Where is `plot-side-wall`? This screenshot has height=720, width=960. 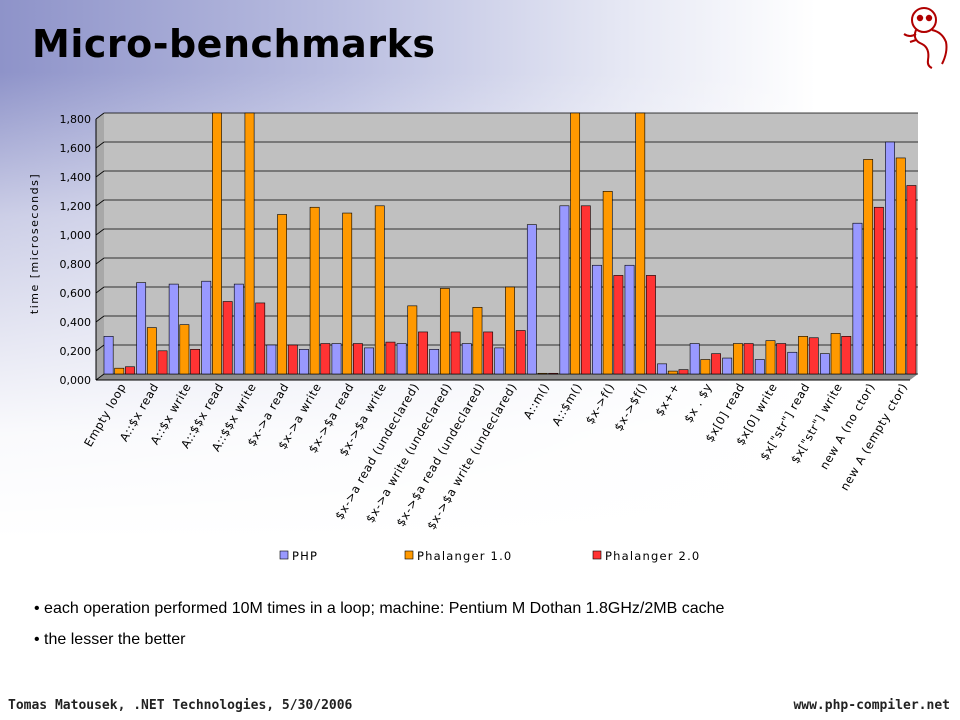
plot-side-wall is located at coordinates (100, 246).